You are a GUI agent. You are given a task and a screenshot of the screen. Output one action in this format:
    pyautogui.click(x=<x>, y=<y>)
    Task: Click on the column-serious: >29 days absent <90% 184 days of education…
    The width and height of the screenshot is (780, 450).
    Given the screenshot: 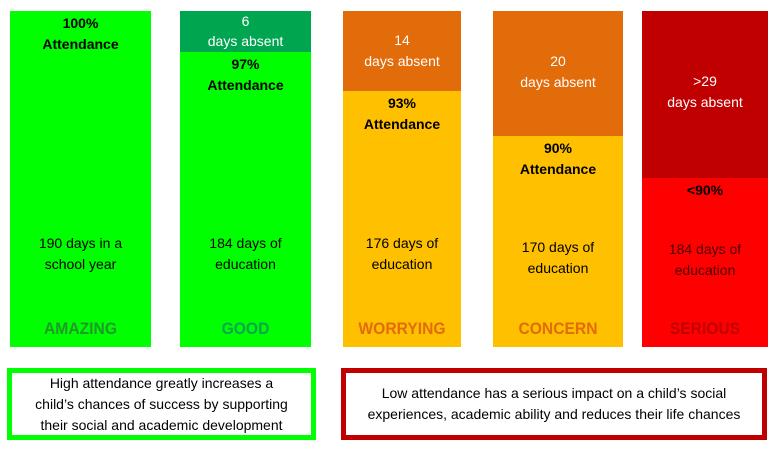 What is the action you would take?
    pyautogui.click(x=705, y=179)
    